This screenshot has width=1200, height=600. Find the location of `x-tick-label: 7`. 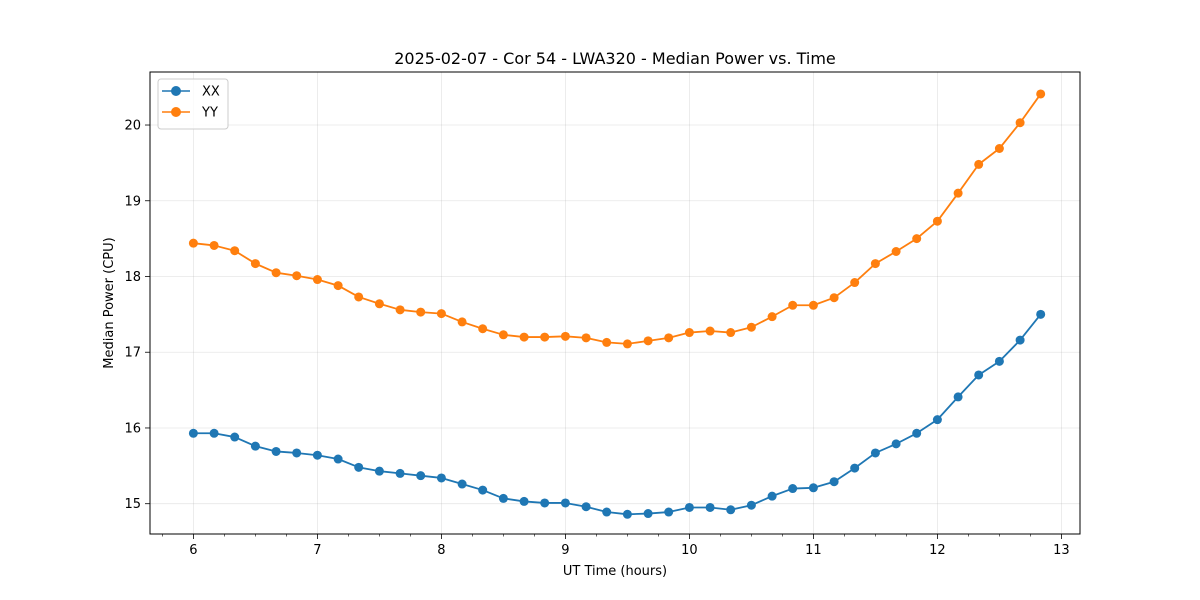

x-tick-label: 7 is located at coordinates (317, 550).